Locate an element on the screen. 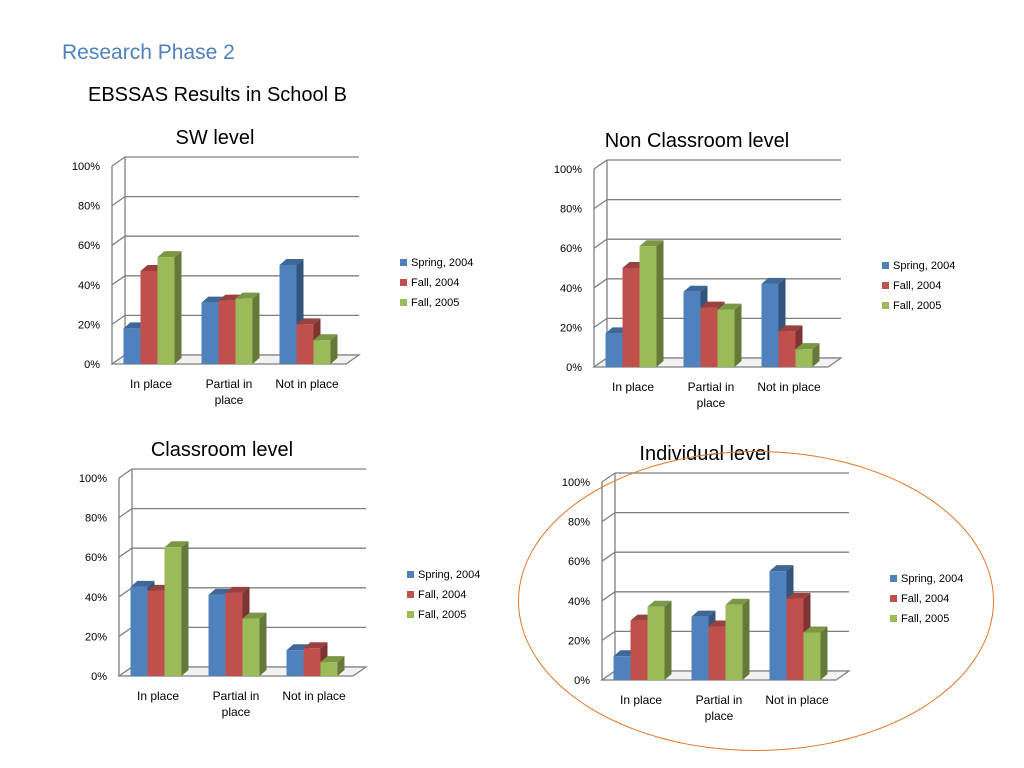  legend-label: Spring, 2004 is located at coordinates (924, 266).